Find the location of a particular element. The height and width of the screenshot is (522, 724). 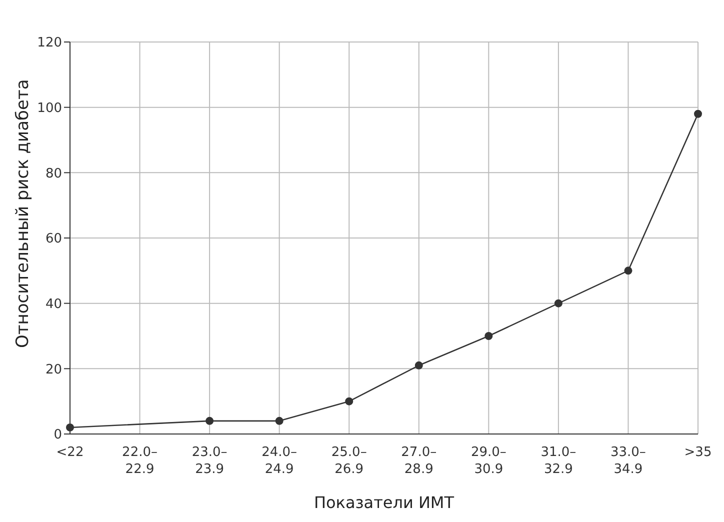

x-tick-label: >35 is located at coordinates (698, 452).